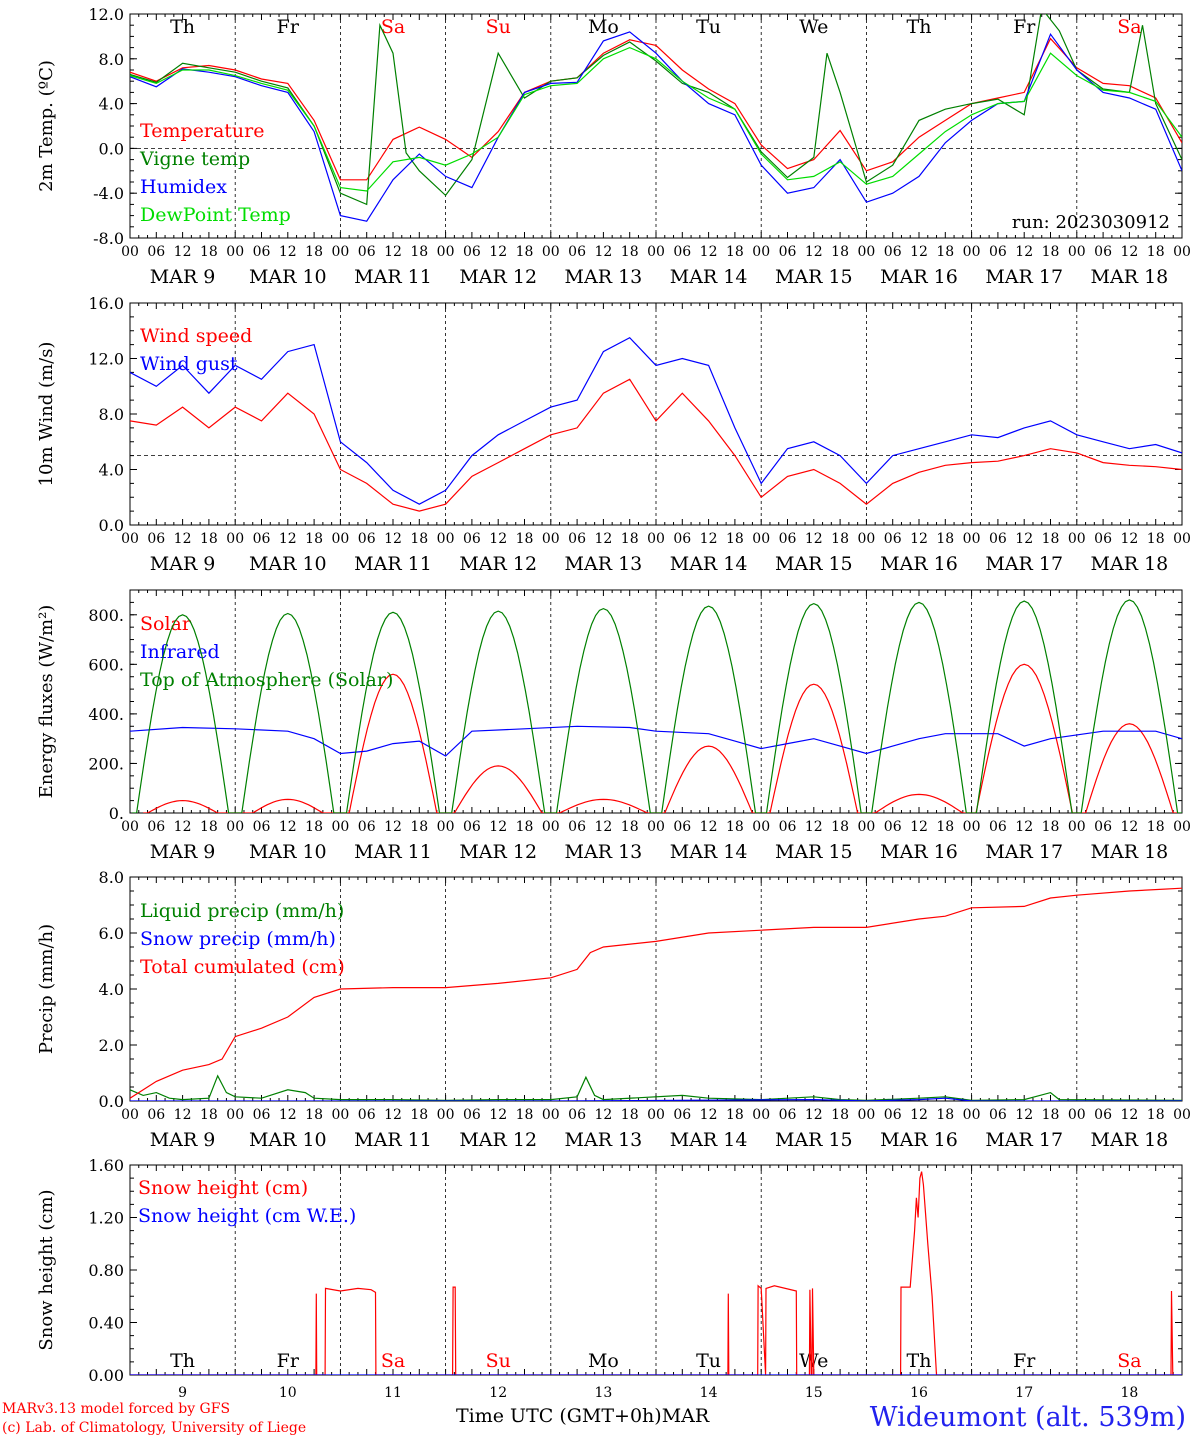 The height and width of the screenshot is (1440, 1194). Describe the element at coordinates (106, 1165) in the screenshot. I see `y-tick-label: 1.60` at that location.